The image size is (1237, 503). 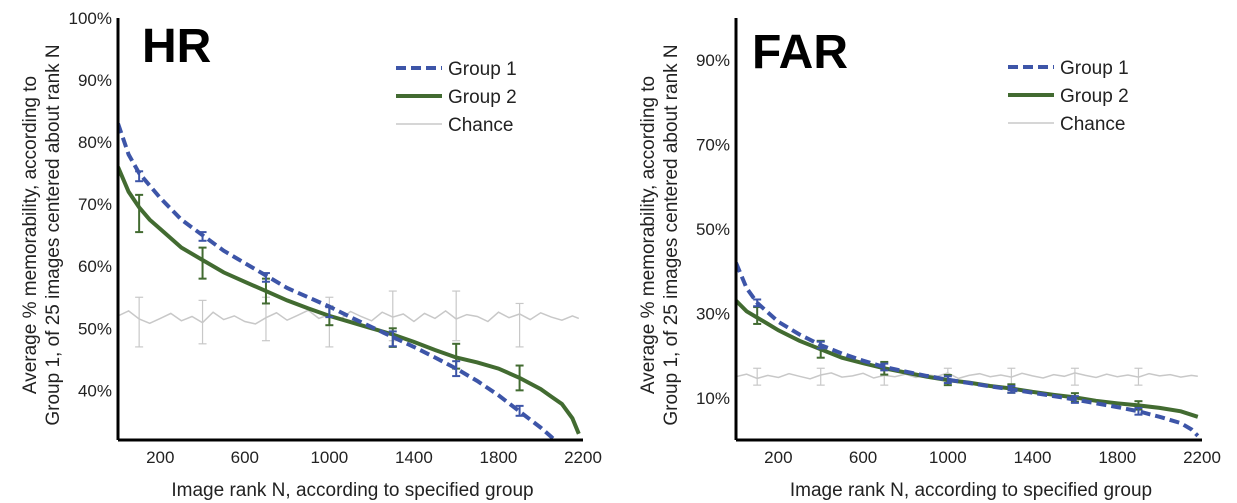 I want to click on hr-y-tick-label: 90%, so click(x=95, y=80).